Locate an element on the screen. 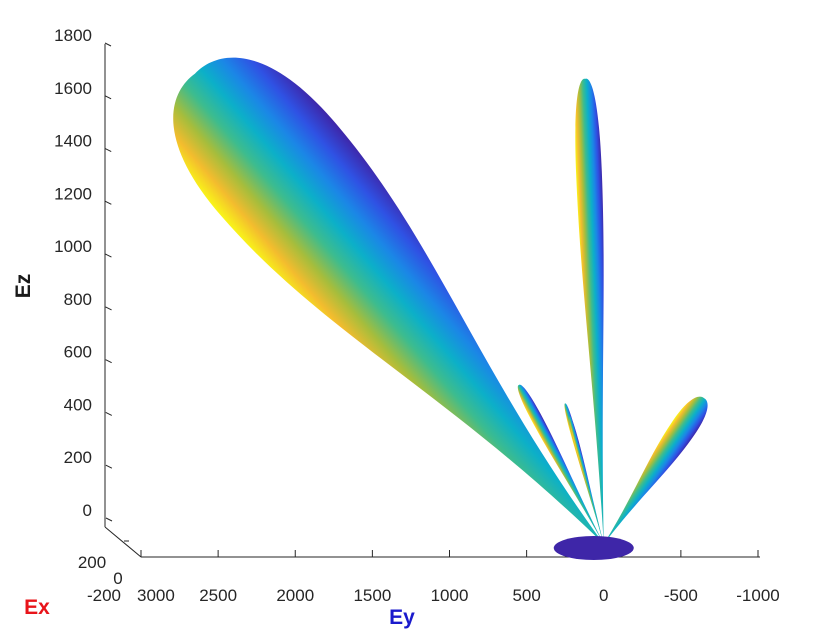 This screenshot has width=840, height=630. z-axis-label: Ez is located at coordinates (23, 286).